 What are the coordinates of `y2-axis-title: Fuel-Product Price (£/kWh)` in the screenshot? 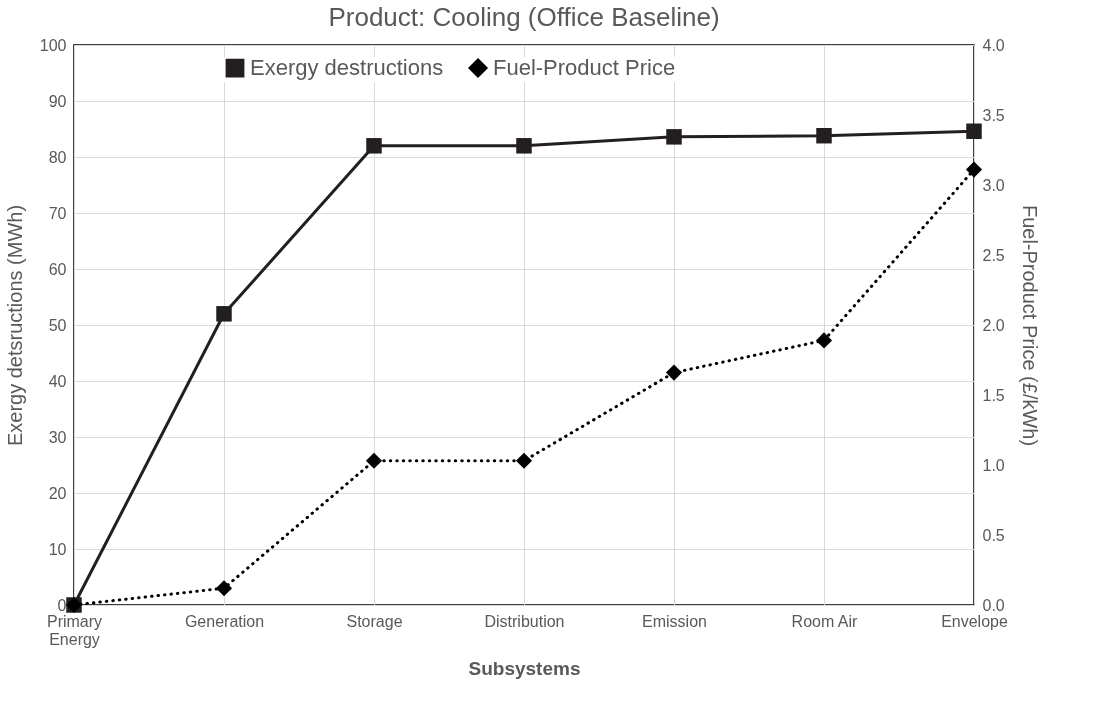 It's located at (1029, 325).